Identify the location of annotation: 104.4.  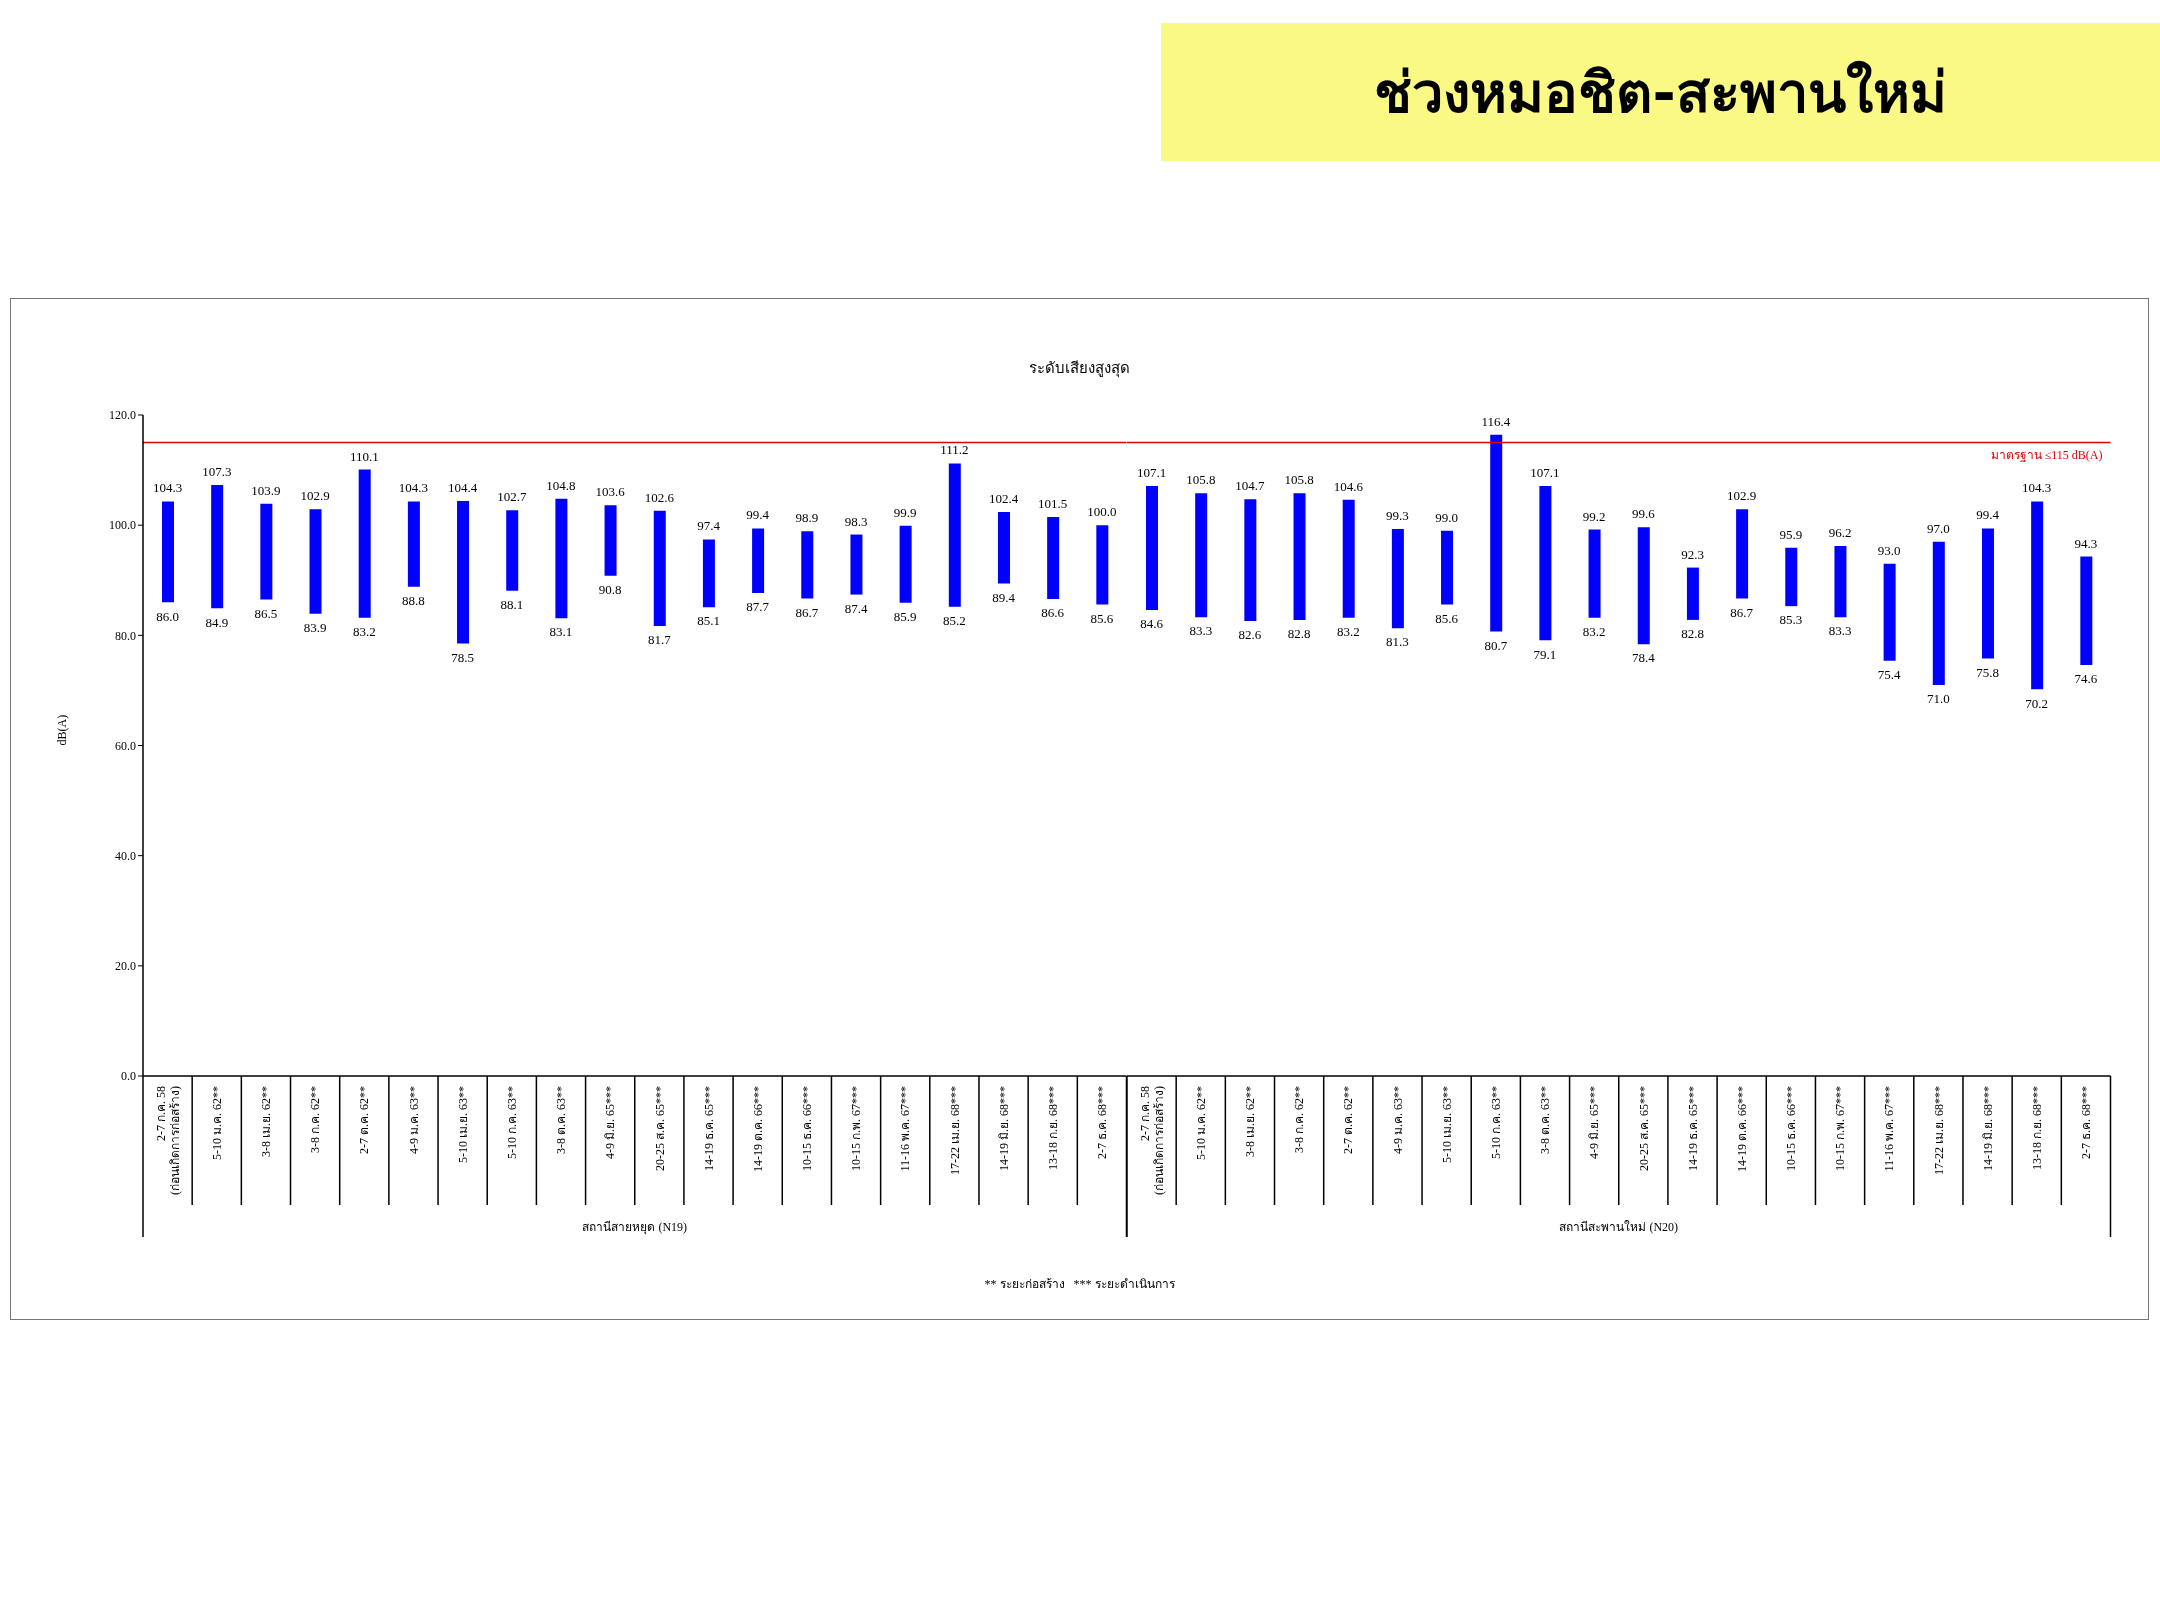
(463, 487).